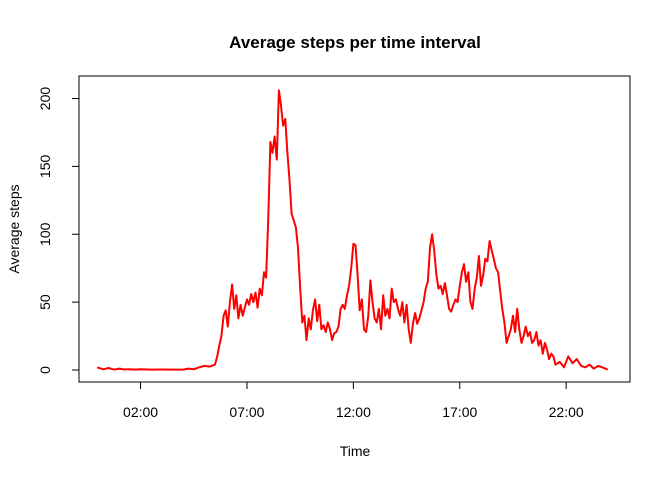 This screenshot has width=672, height=480. Describe the element at coordinates (246, 412) in the screenshot. I see `x-tick-label: 07:00` at that location.